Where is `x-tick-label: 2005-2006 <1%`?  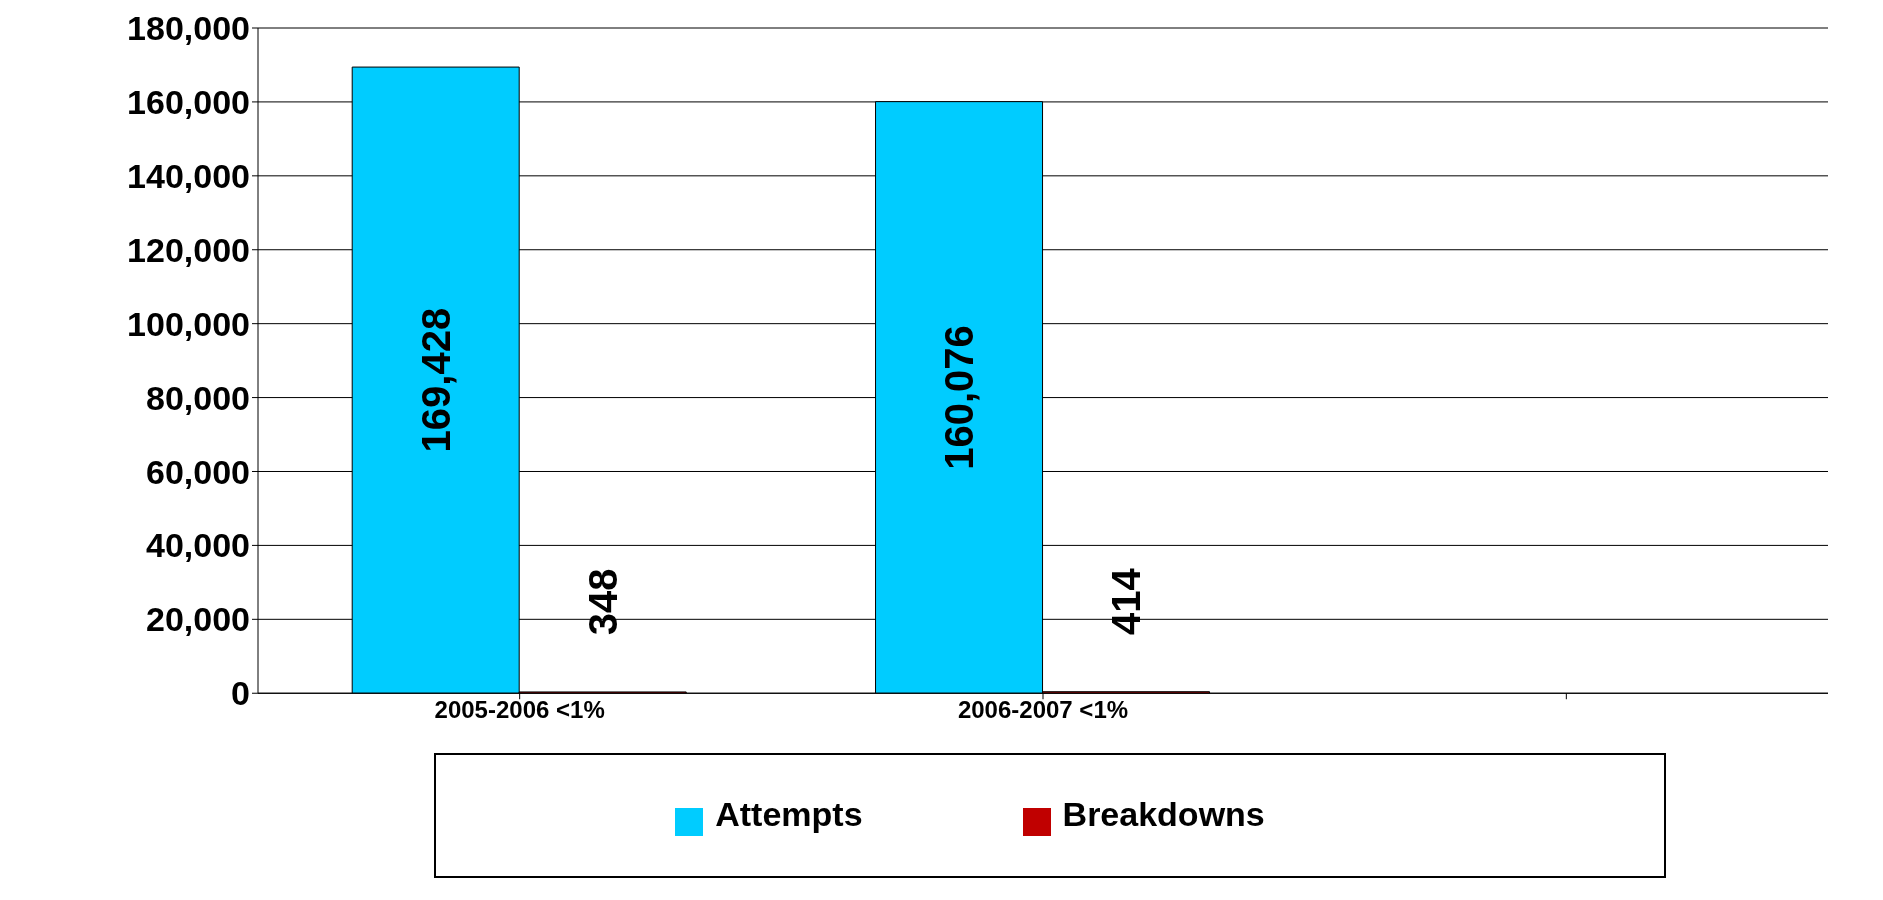
x-tick-label: 2005-2006 <1% is located at coordinates (519, 710).